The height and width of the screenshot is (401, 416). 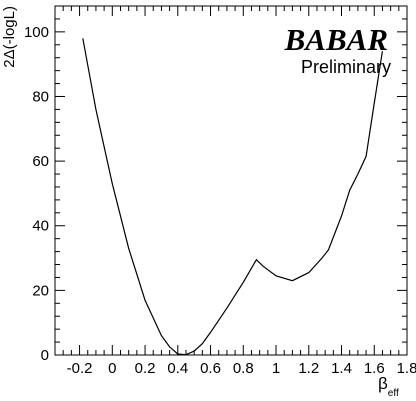 What do you see at coordinates (40, 226) in the screenshot?
I see `y-tick-label: 40` at bounding box center [40, 226].